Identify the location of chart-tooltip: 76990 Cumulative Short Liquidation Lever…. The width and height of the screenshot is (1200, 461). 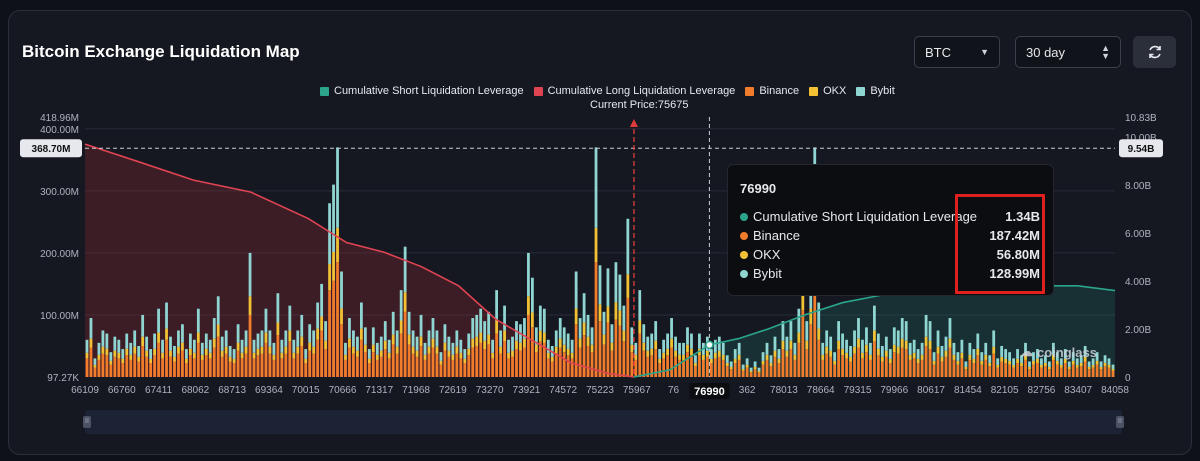
(890, 230).